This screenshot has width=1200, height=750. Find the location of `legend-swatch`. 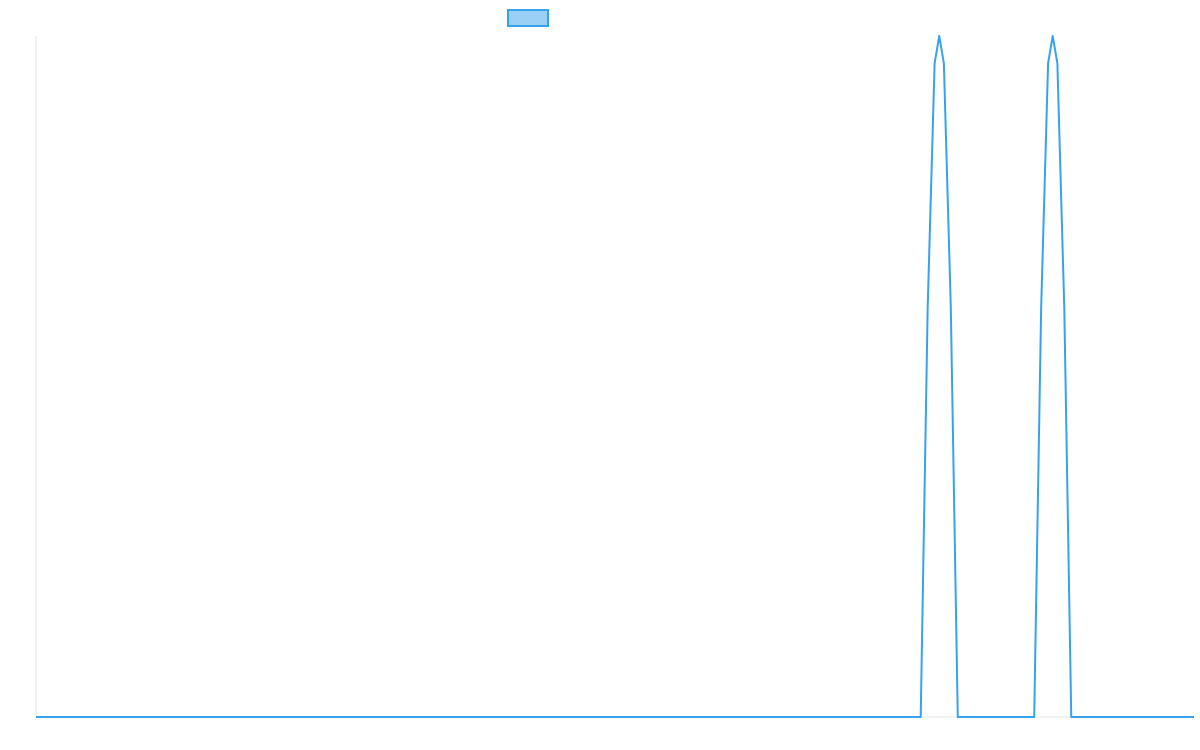

legend-swatch is located at coordinates (528, 18).